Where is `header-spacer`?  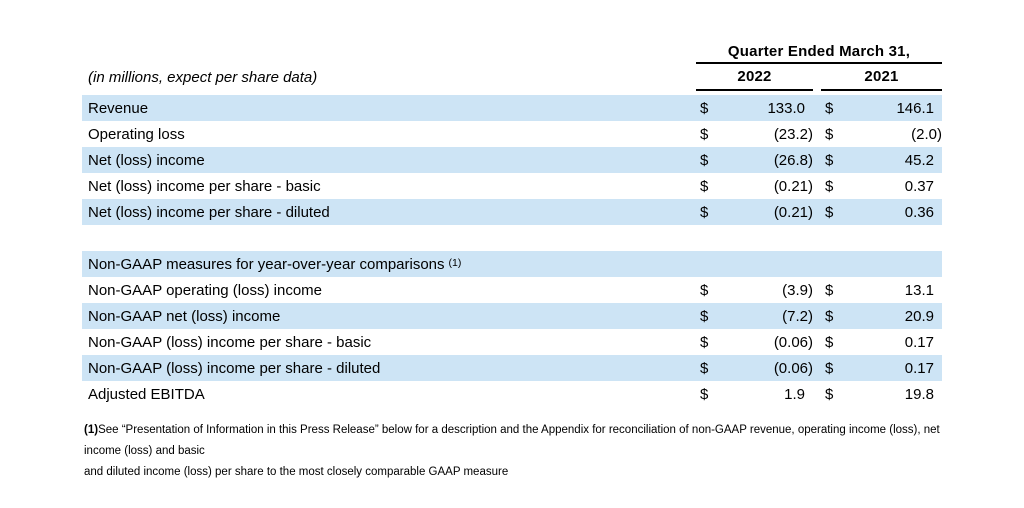
header-spacer is located at coordinates (389, 53).